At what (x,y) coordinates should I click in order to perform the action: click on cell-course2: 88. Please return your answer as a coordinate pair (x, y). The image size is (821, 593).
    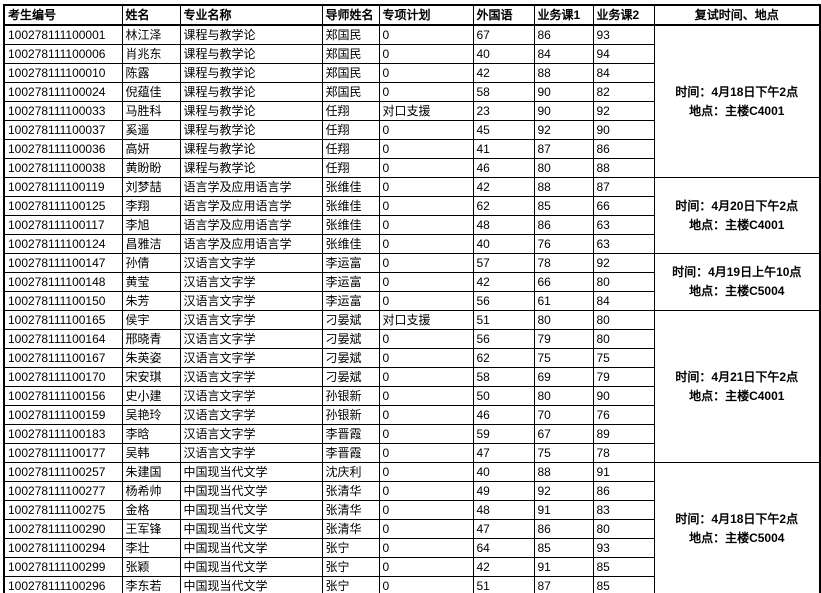
    Looking at the image, I should click on (623, 168).